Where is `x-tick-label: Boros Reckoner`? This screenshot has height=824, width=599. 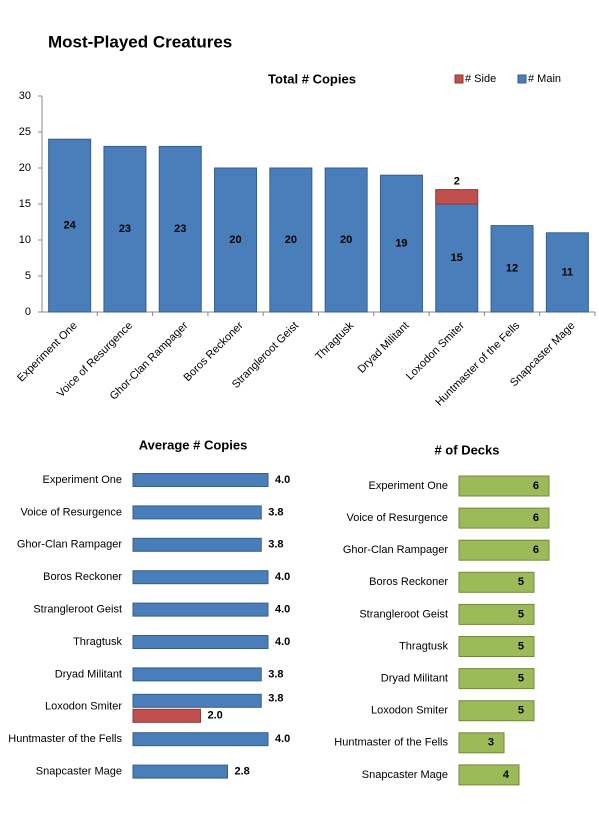 x-tick-label: Boros Reckoner is located at coordinates (213, 351).